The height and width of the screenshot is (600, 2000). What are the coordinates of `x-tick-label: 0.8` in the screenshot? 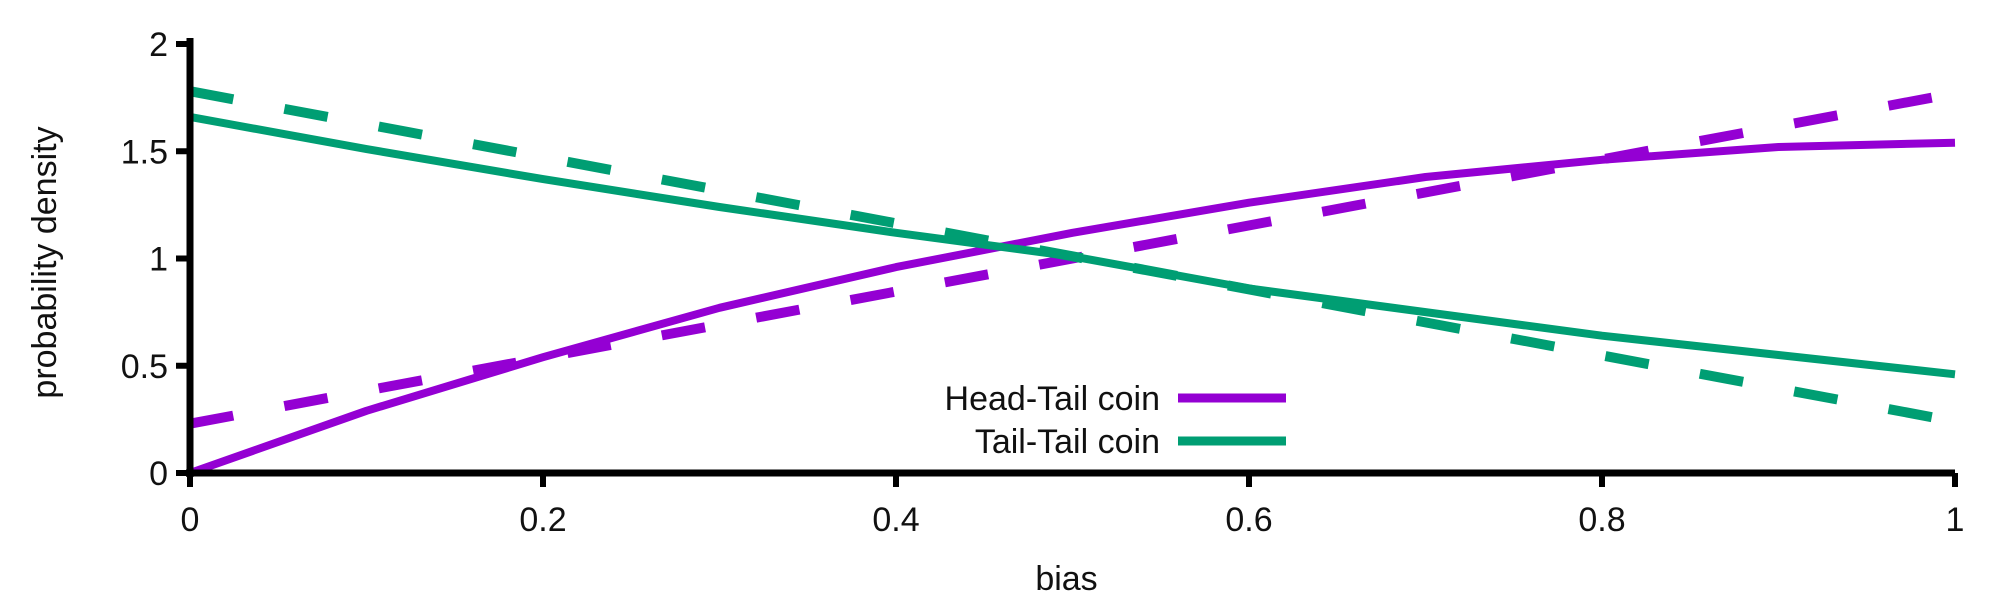 It's located at (1601, 520).